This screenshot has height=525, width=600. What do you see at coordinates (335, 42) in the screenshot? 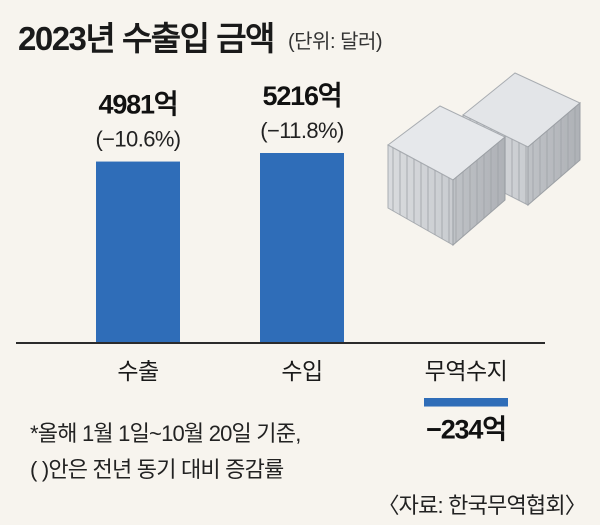
I see `unit-label: (단위: 달러)` at bounding box center [335, 42].